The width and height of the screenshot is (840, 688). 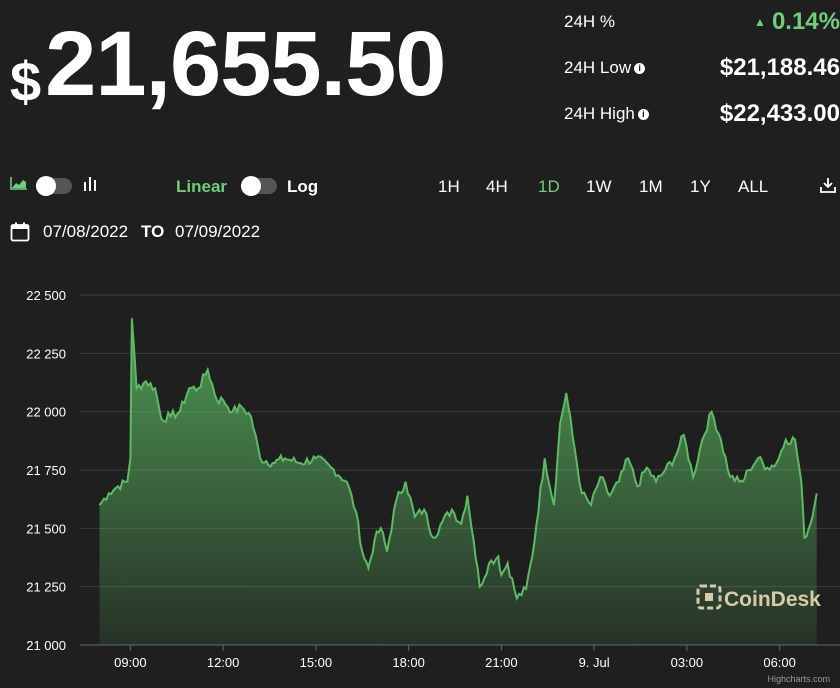 What do you see at coordinates (220, 232) in the screenshot?
I see `date-to-input` at bounding box center [220, 232].